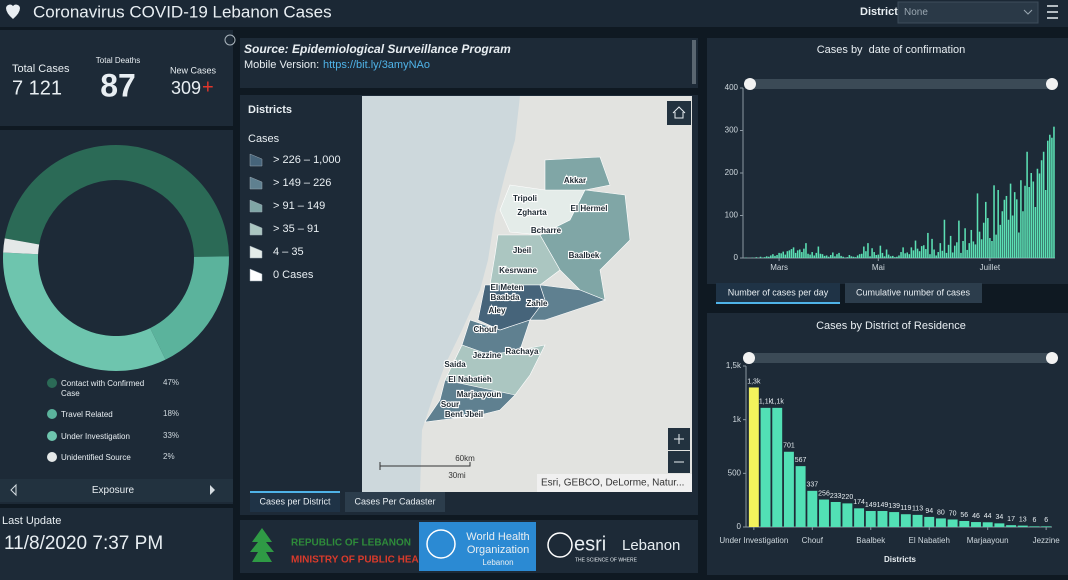  I want to click on home-icon, so click(679, 112).